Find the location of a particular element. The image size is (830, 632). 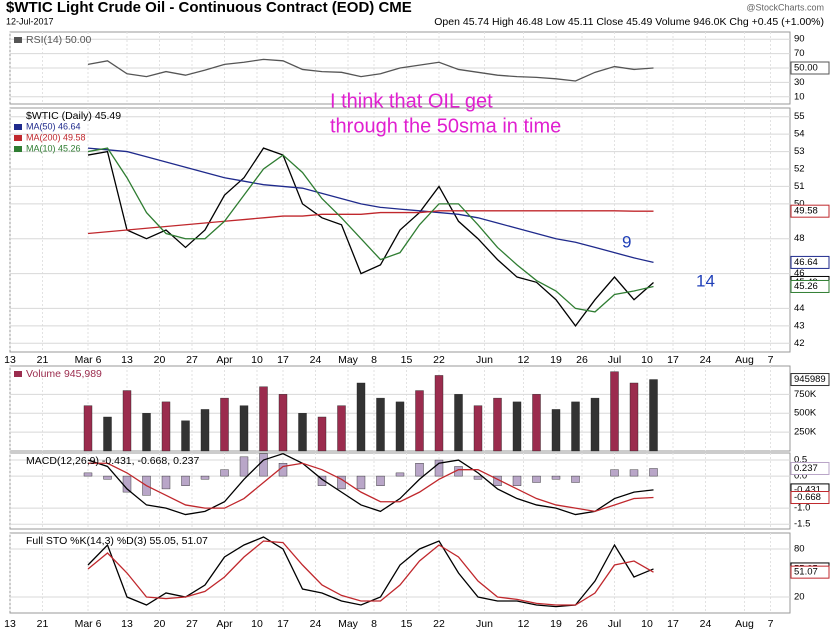

panel-frame is located at coordinates (400, 573).